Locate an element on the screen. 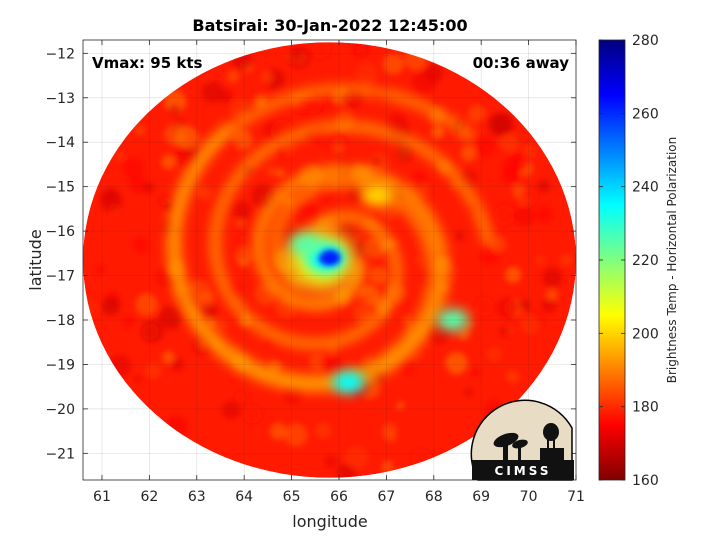 This screenshot has height=540, width=720. convective-features is located at coordinates (378, 289).